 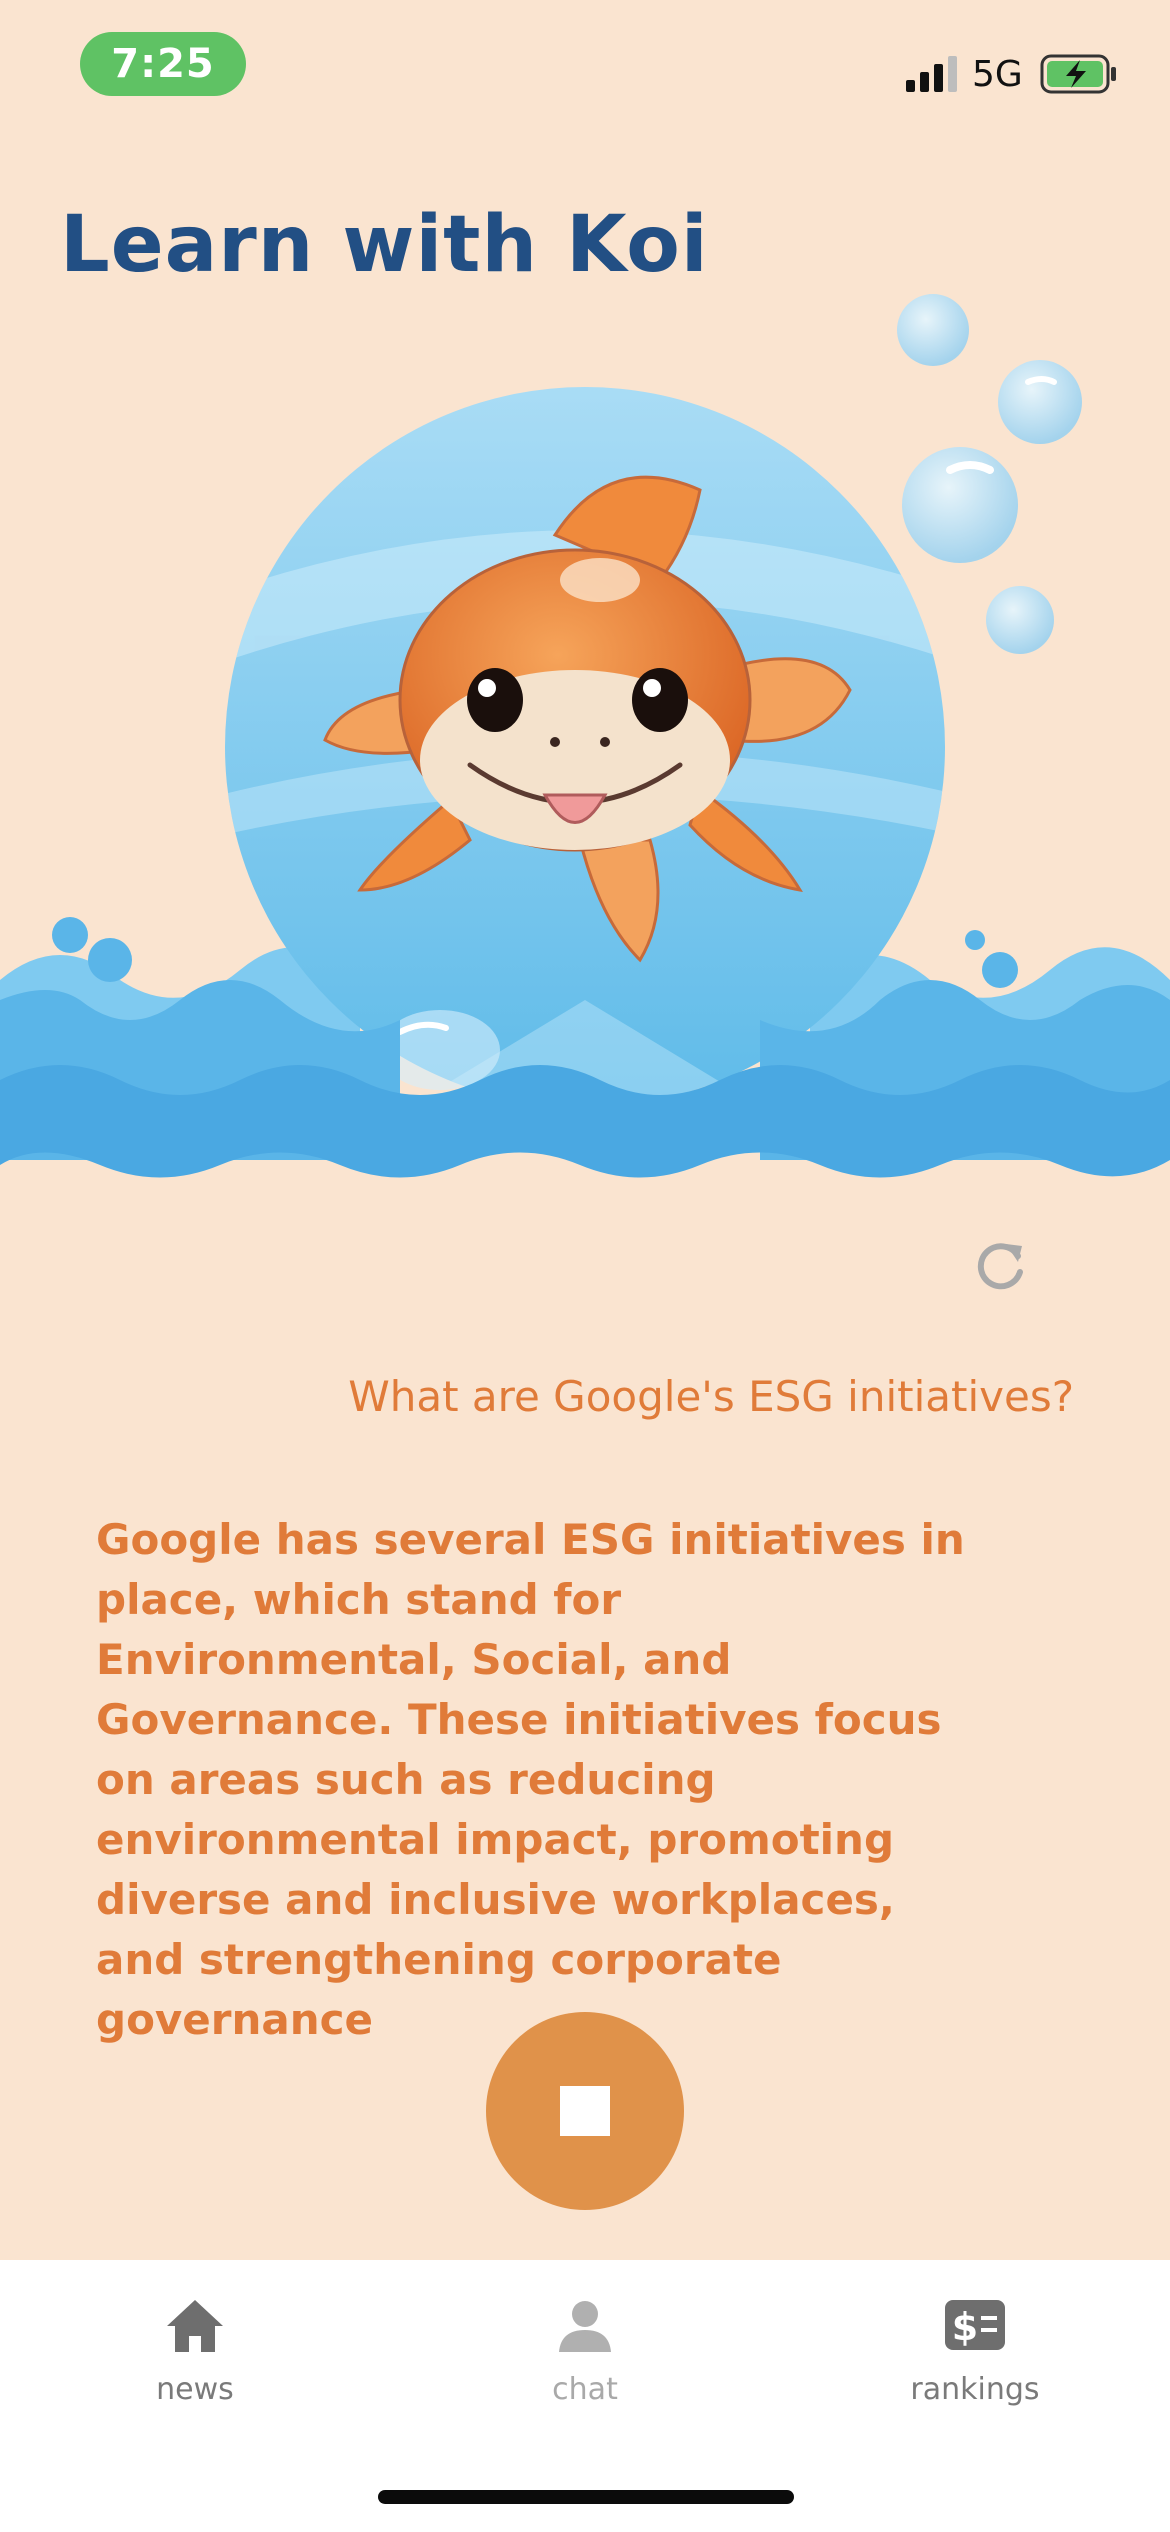 What do you see at coordinates (195, 2360) in the screenshot?
I see `tab-news: news` at bounding box center [195, 2360].